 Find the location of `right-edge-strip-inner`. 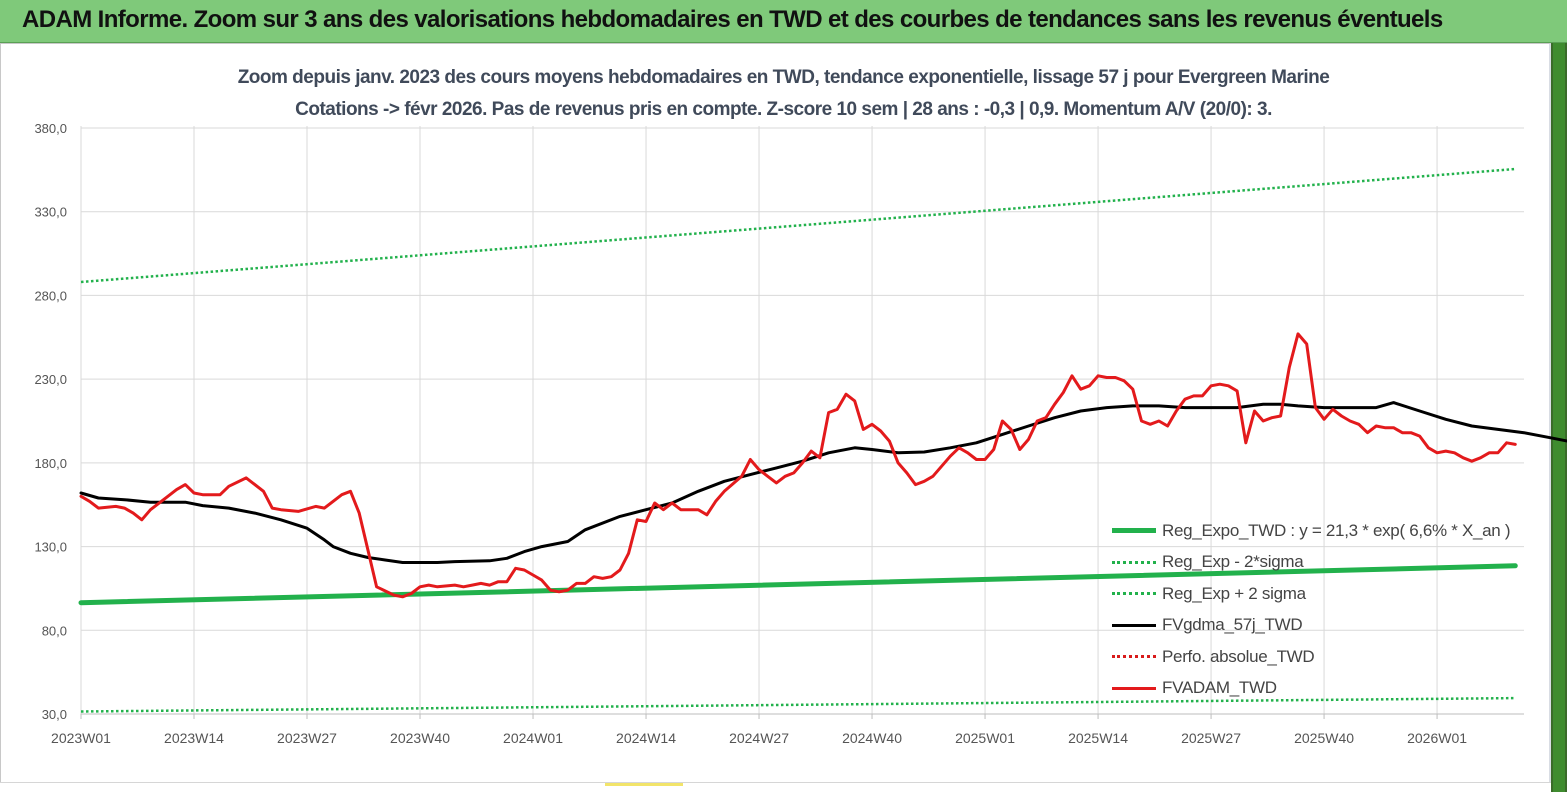

right-edge-strip-inner is located at coordinates (1559, 417).